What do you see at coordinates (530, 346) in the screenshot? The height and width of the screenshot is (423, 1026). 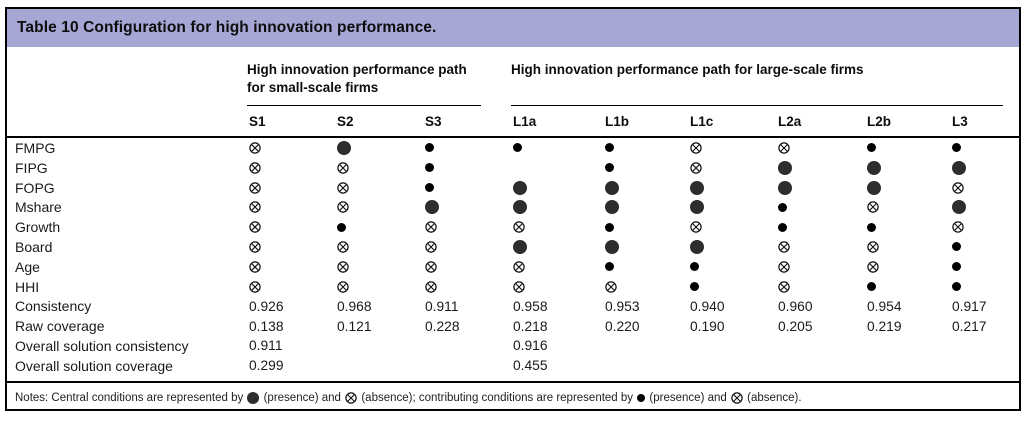 I see `value-cell: 0.916` at bounding box center [530, 346].